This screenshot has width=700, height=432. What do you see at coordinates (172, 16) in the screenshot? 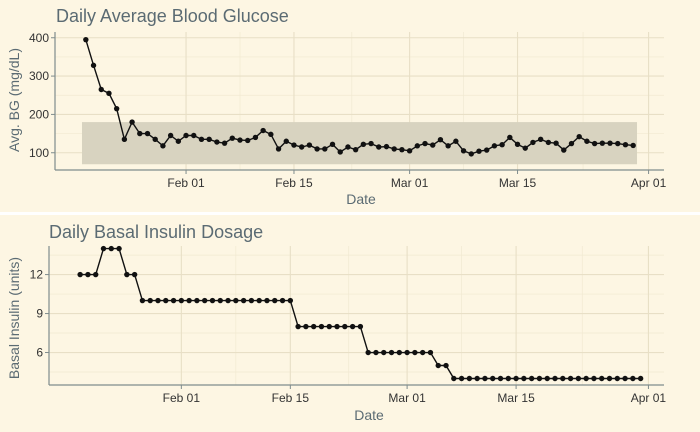
I see `glucose-chart-title: Daily Average Blood Glucose` at bounding box center [172, 16].